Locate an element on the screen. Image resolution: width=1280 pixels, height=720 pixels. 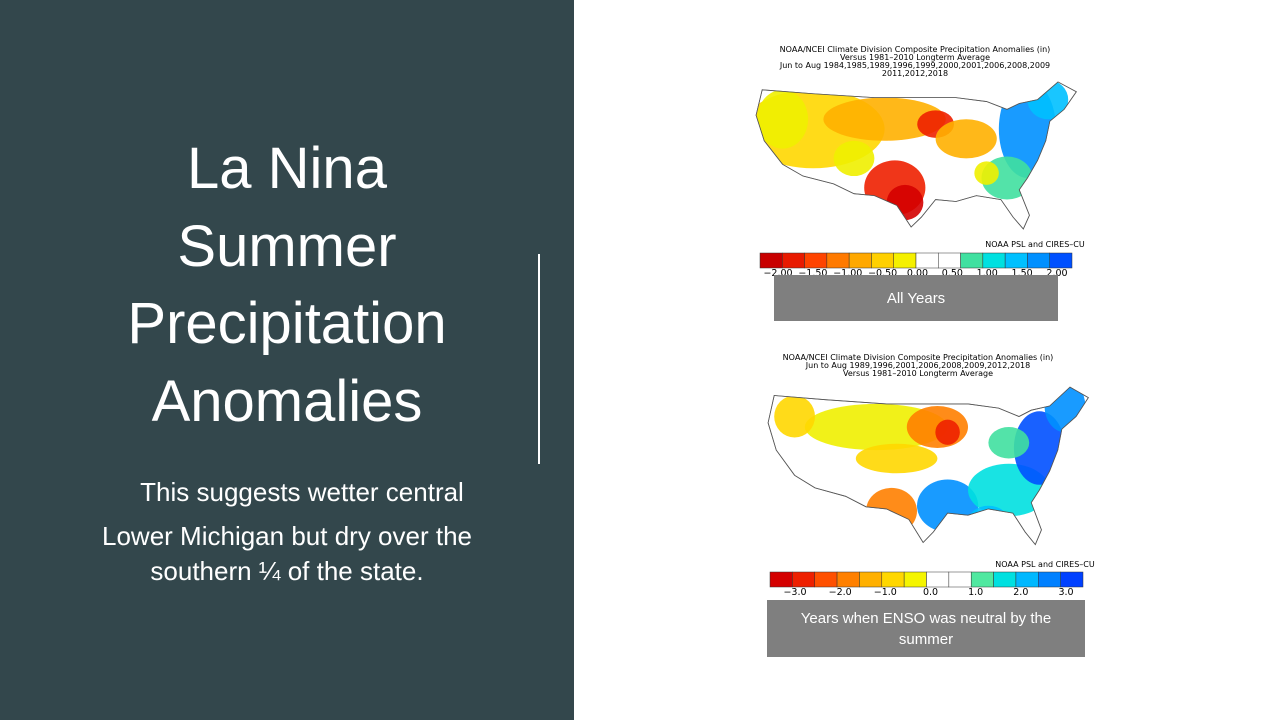
colorbar-label: −1.0 is located at coordinates (885, 592).